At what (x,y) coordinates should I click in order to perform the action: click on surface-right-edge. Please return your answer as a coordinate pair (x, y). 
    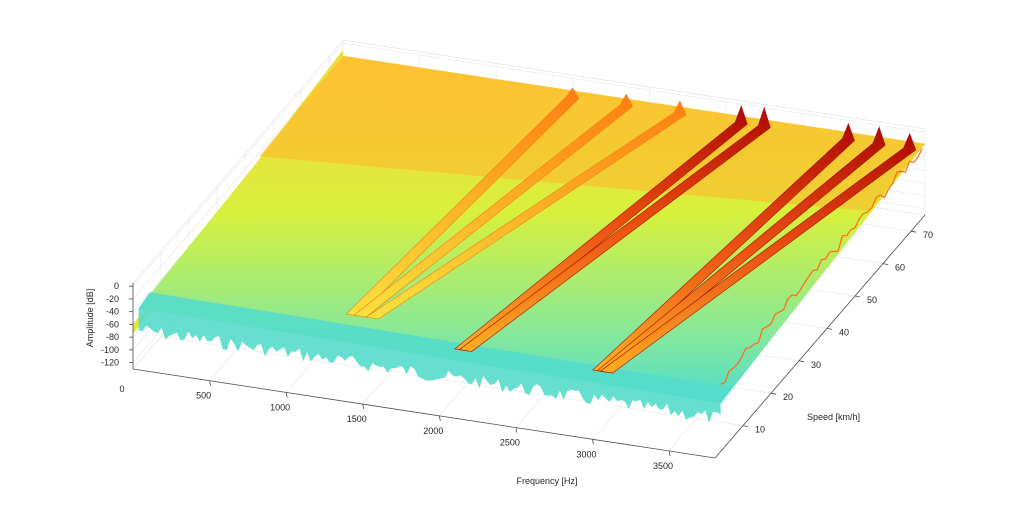
    Looking at the image, I should click on (821, 266).